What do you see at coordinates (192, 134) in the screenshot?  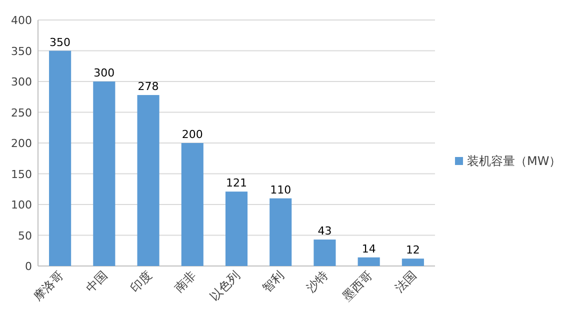 I see `data-label: 200` at bounding box center [192, 134].